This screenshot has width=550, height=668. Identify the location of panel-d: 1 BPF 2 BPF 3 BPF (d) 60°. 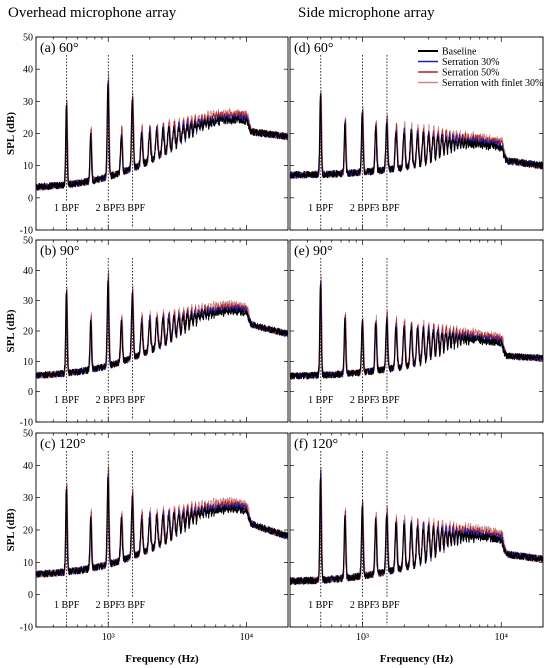
(416, 133).